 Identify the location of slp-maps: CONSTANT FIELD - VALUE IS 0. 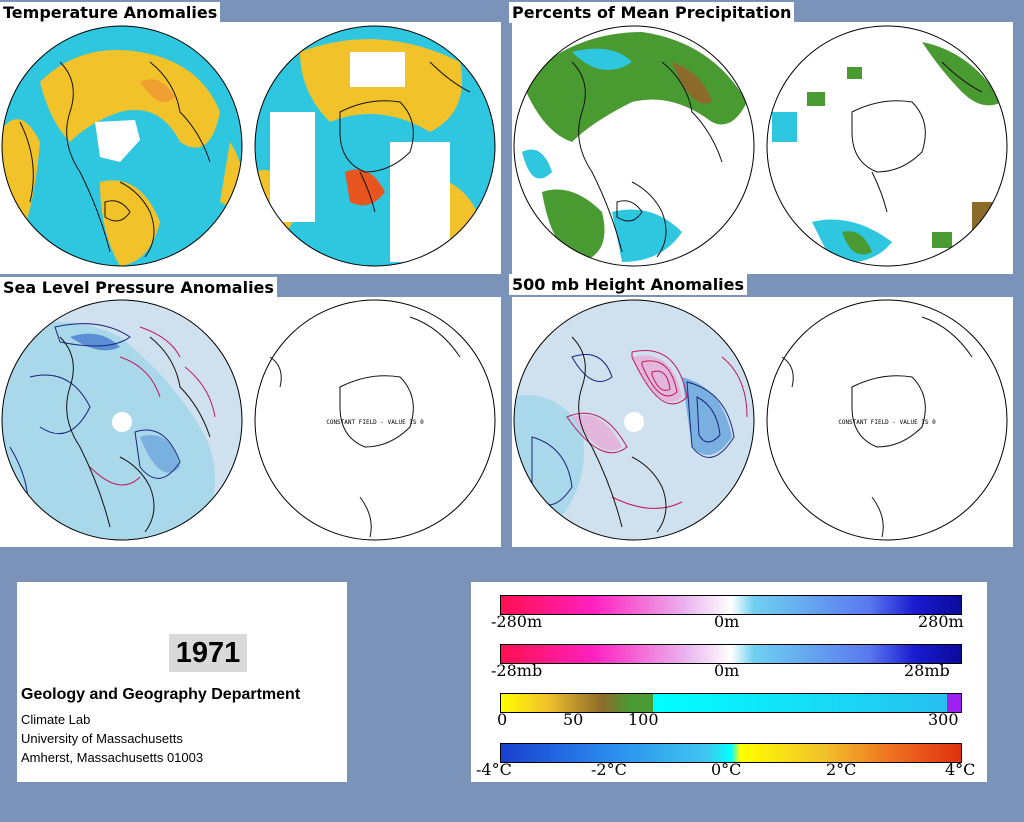
(248, 420).